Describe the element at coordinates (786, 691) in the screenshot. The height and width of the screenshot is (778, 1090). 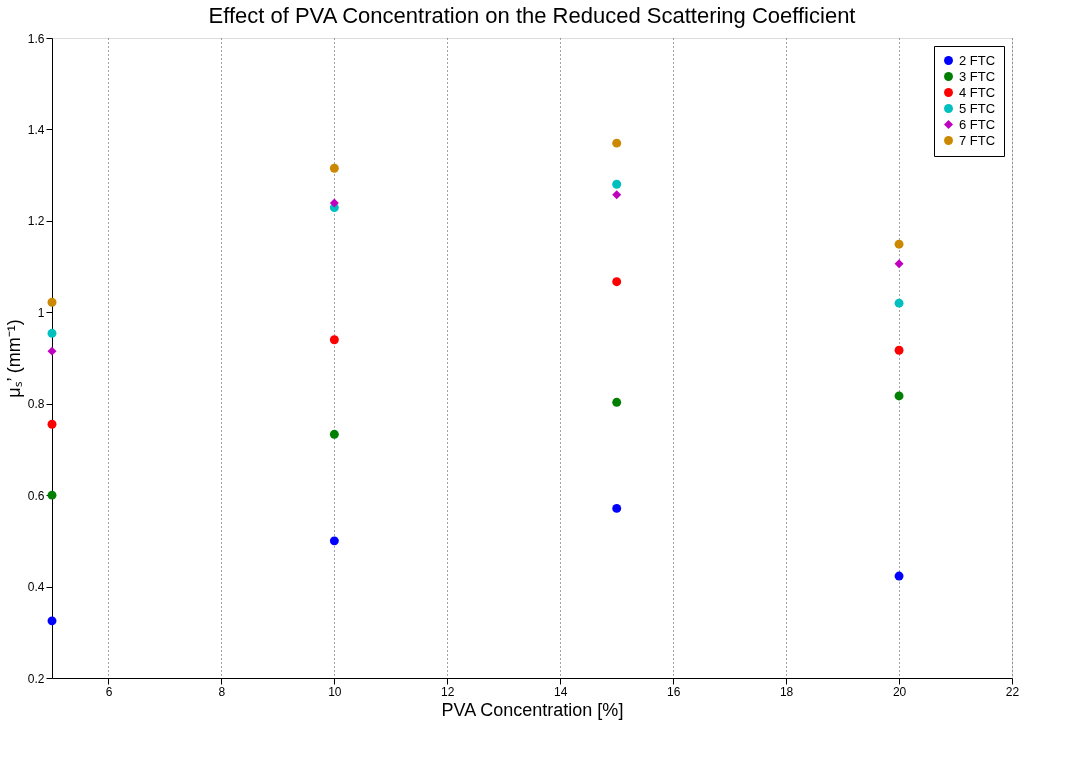
I see `x-tick-label: 18` at that location.